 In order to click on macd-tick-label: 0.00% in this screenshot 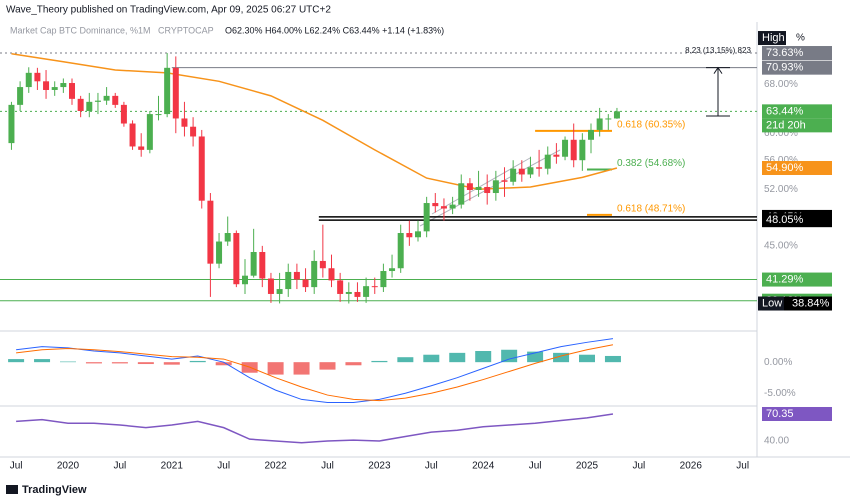, I will do `click(778, 362)`.